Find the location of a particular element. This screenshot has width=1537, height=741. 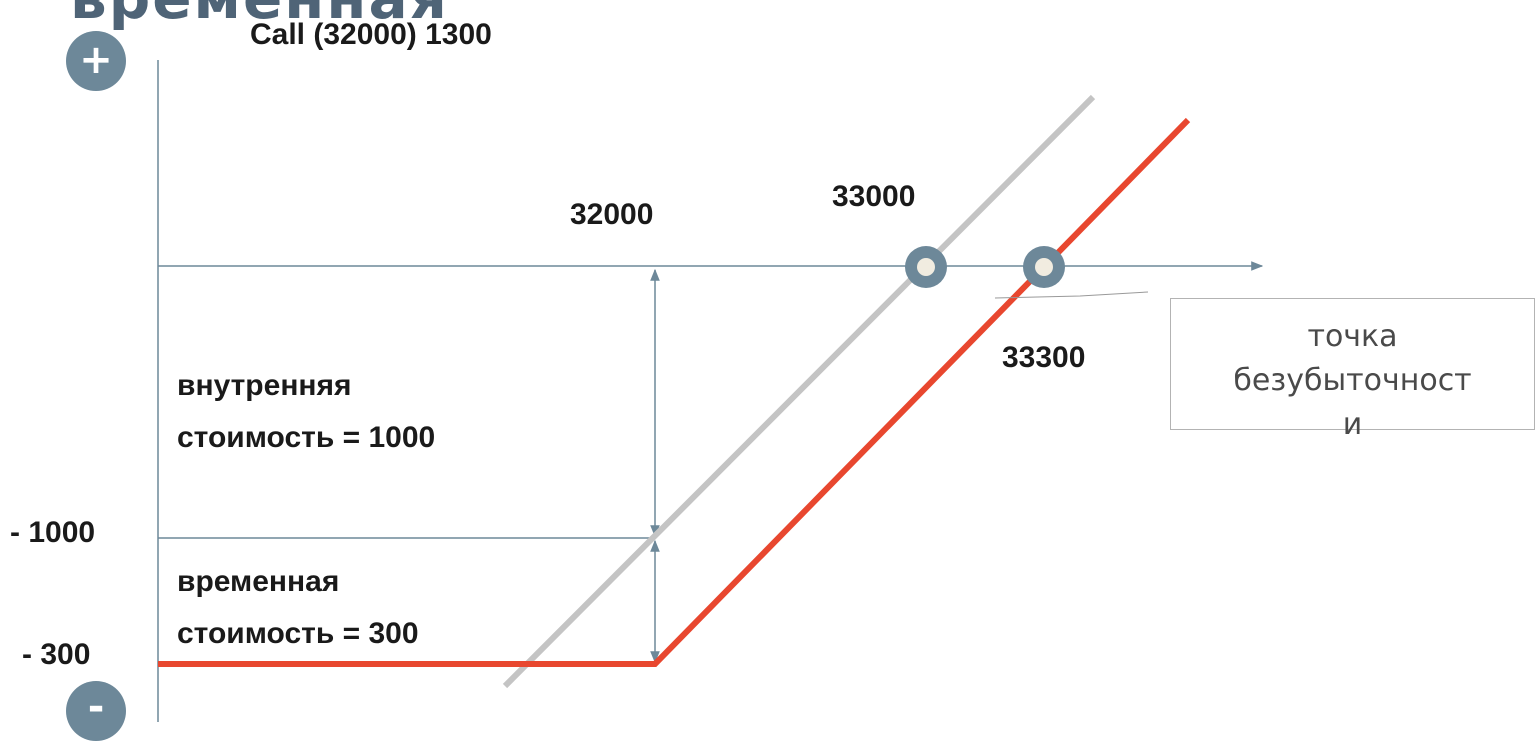

minus-icon: - is located at coordinates (96, 711).